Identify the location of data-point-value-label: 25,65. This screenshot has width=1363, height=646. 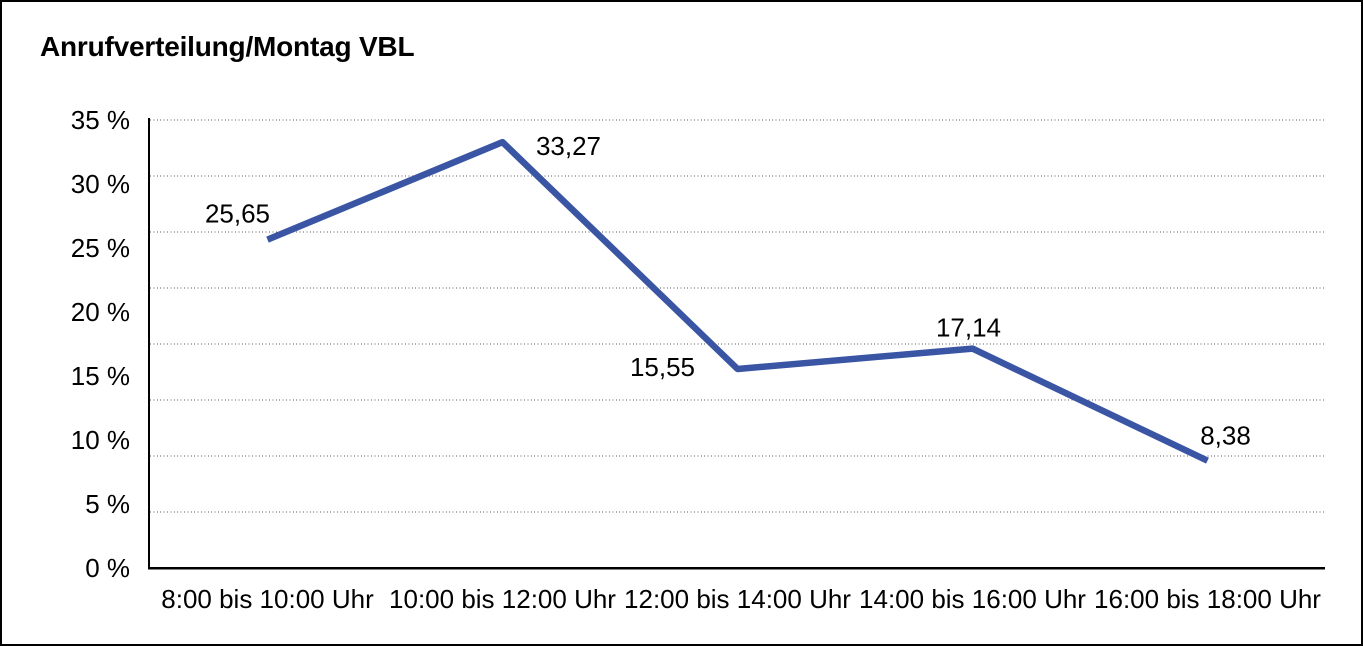
(237, 214).